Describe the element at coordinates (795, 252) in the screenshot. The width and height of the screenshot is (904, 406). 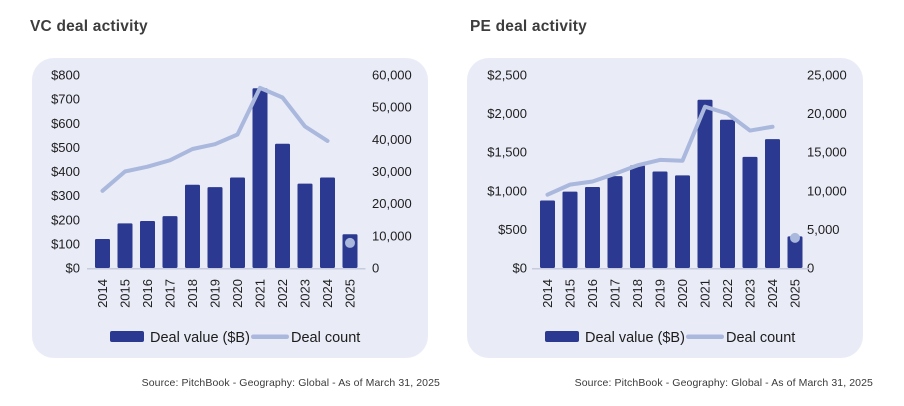
I see `bar-2025` at that location.